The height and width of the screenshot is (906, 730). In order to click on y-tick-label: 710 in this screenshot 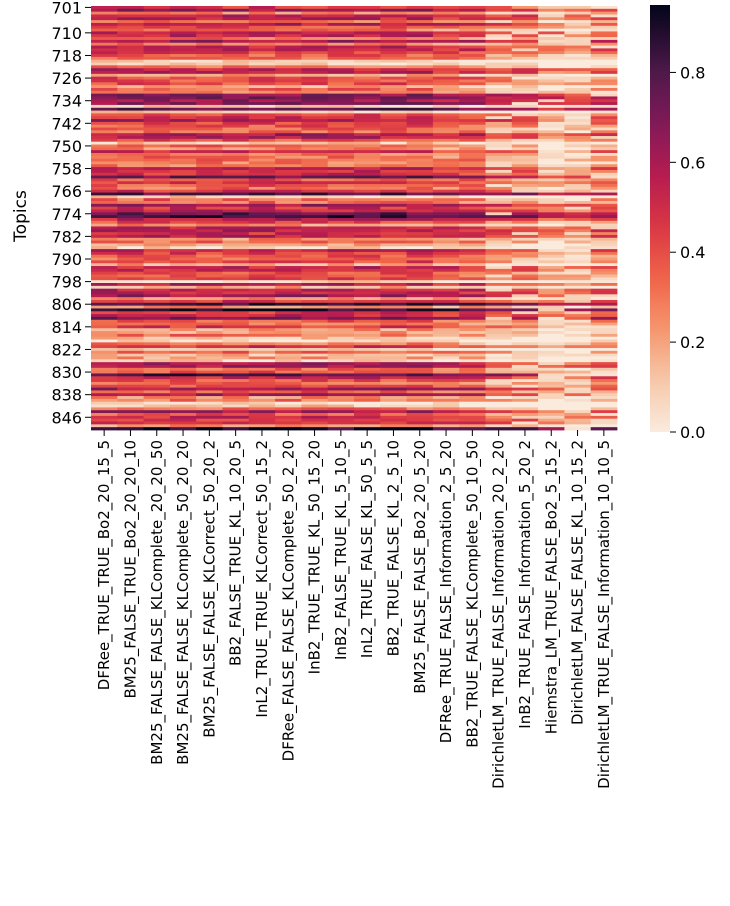, I will do `click(66, 33)`.